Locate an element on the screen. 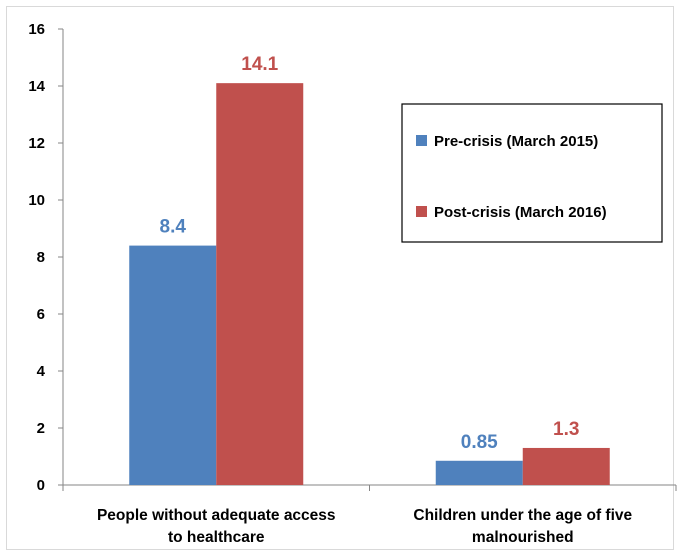 The width and height of the screenshot is (681, 554). data-label: 14.1 is located at coordinates (259, 64).